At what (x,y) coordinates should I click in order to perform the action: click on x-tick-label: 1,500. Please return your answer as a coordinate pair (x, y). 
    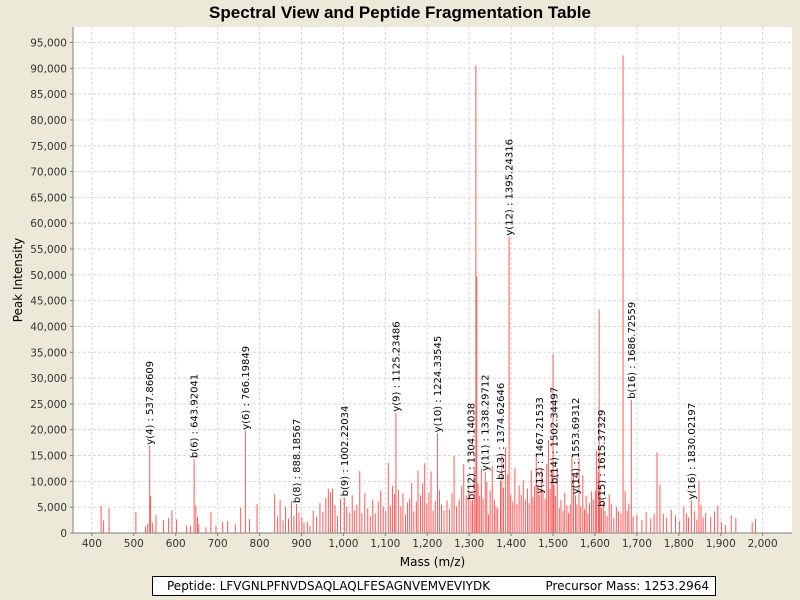
    Looking at the image, I should click on (553, 544).